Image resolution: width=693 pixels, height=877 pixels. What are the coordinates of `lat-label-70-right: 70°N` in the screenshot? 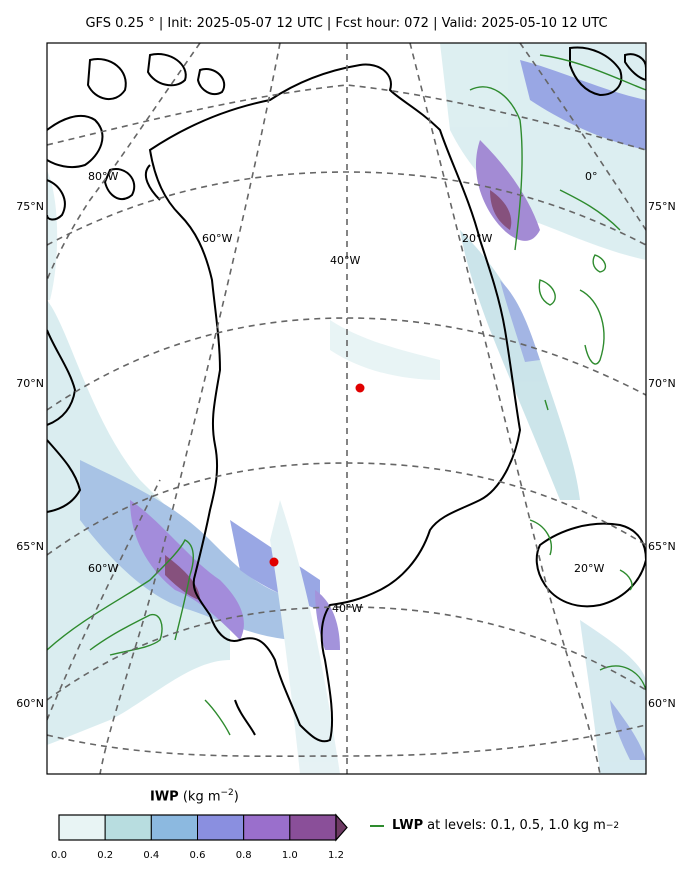 It's located at (662, 383).